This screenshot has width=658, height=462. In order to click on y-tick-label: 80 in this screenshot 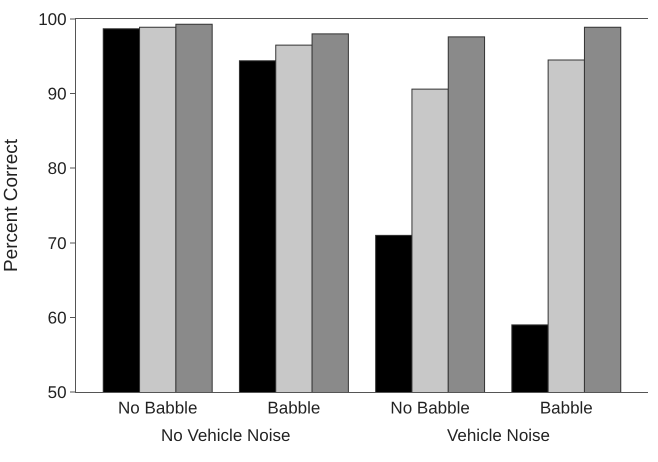, I will do `click(57, 168)`.